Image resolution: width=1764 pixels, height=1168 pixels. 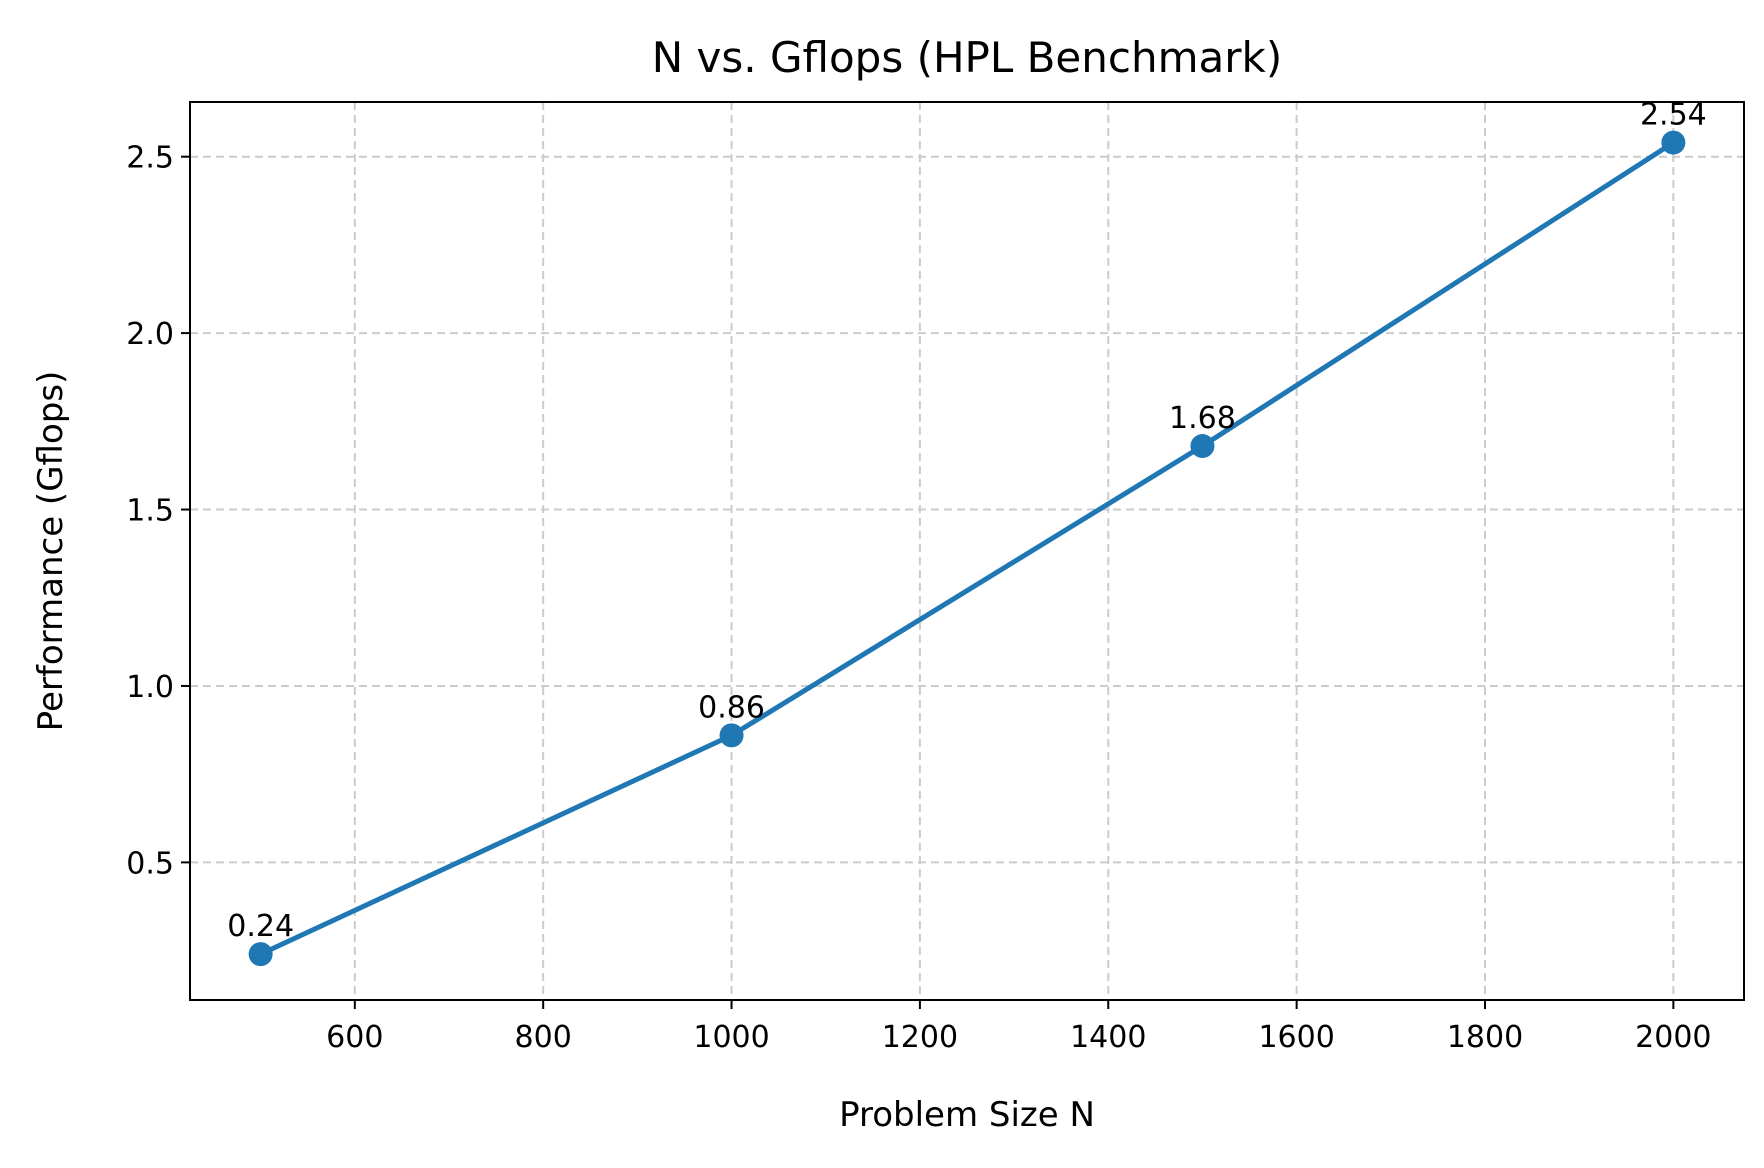 What do you see at coordinates (1485, 1037) in the screenshot?
I see `x-tick-label: 1800` at bounding box center [1485, 1037].